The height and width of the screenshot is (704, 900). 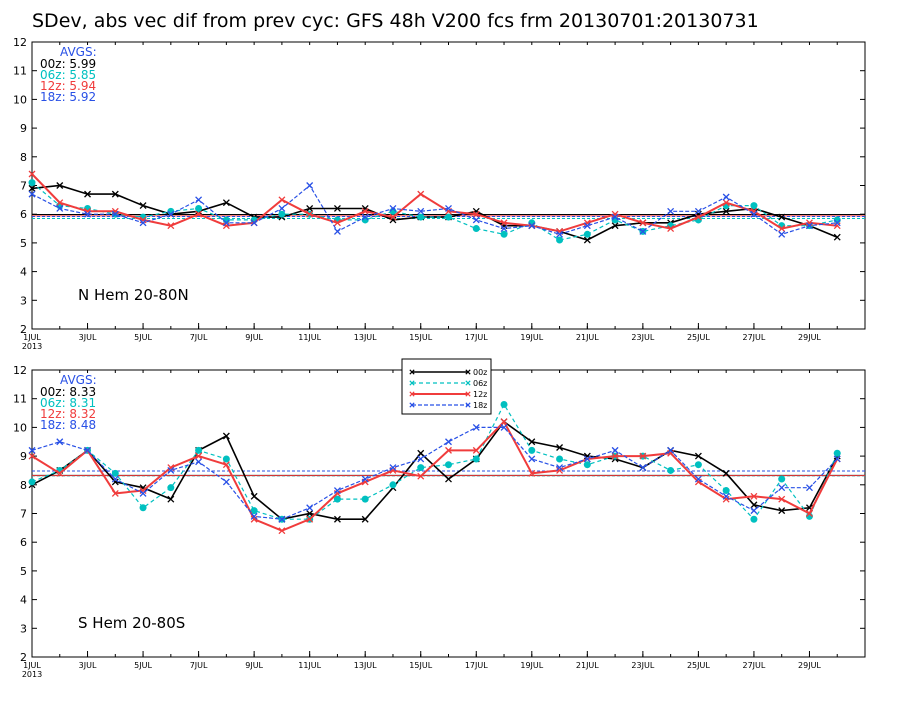 What do you see at coordinates (698, 665) in the screenshot?
I see `x-tick-label: 25JUL` at bounding box center [698, 665].